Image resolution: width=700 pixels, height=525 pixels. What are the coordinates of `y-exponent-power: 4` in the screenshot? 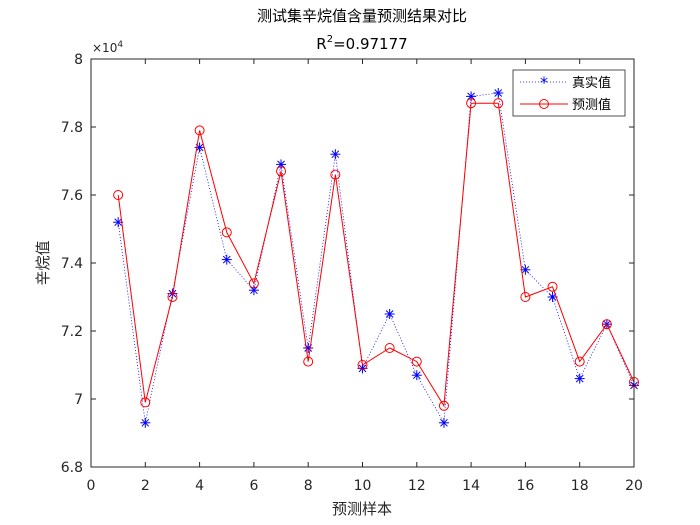 It's located at (120, 45).